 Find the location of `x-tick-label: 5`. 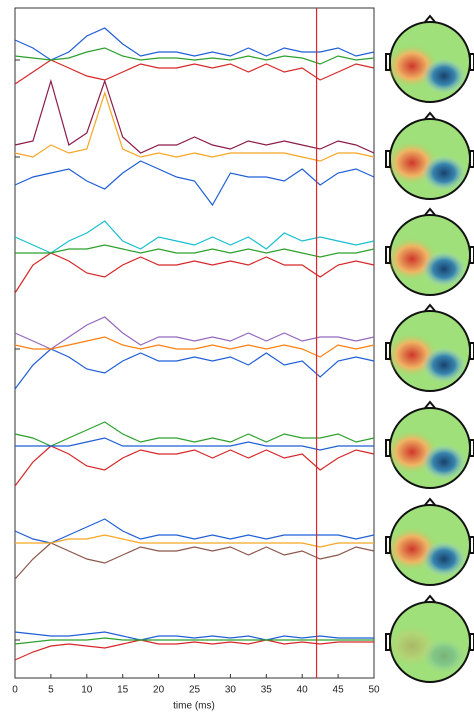

x-tick-label: 5 is located at coordinates (51, 690).